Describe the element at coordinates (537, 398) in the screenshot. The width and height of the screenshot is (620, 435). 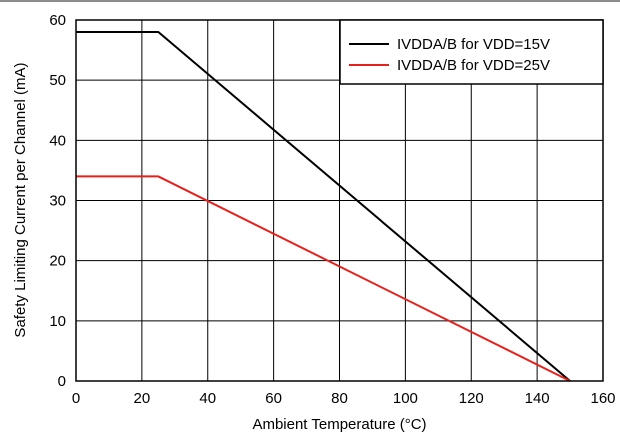
I see `x-tick-label: 140` at that location.